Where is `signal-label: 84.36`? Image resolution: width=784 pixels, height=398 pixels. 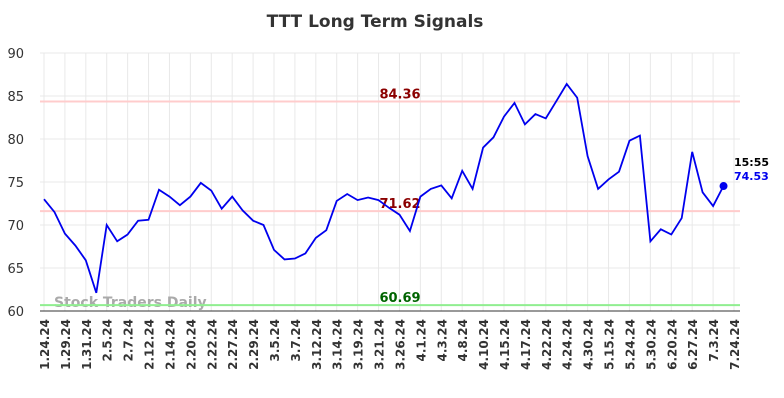
signal-label: 84.36 is located at coordinates (399, 95).